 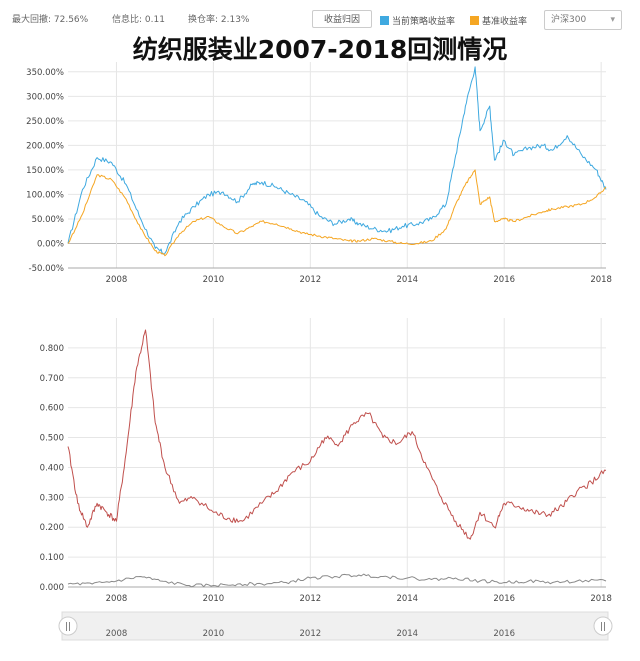 What do you see at coordinates (384, 20) in the screenshot?
I see `legend-strategy-swatch` at bounding box center [384, 20].